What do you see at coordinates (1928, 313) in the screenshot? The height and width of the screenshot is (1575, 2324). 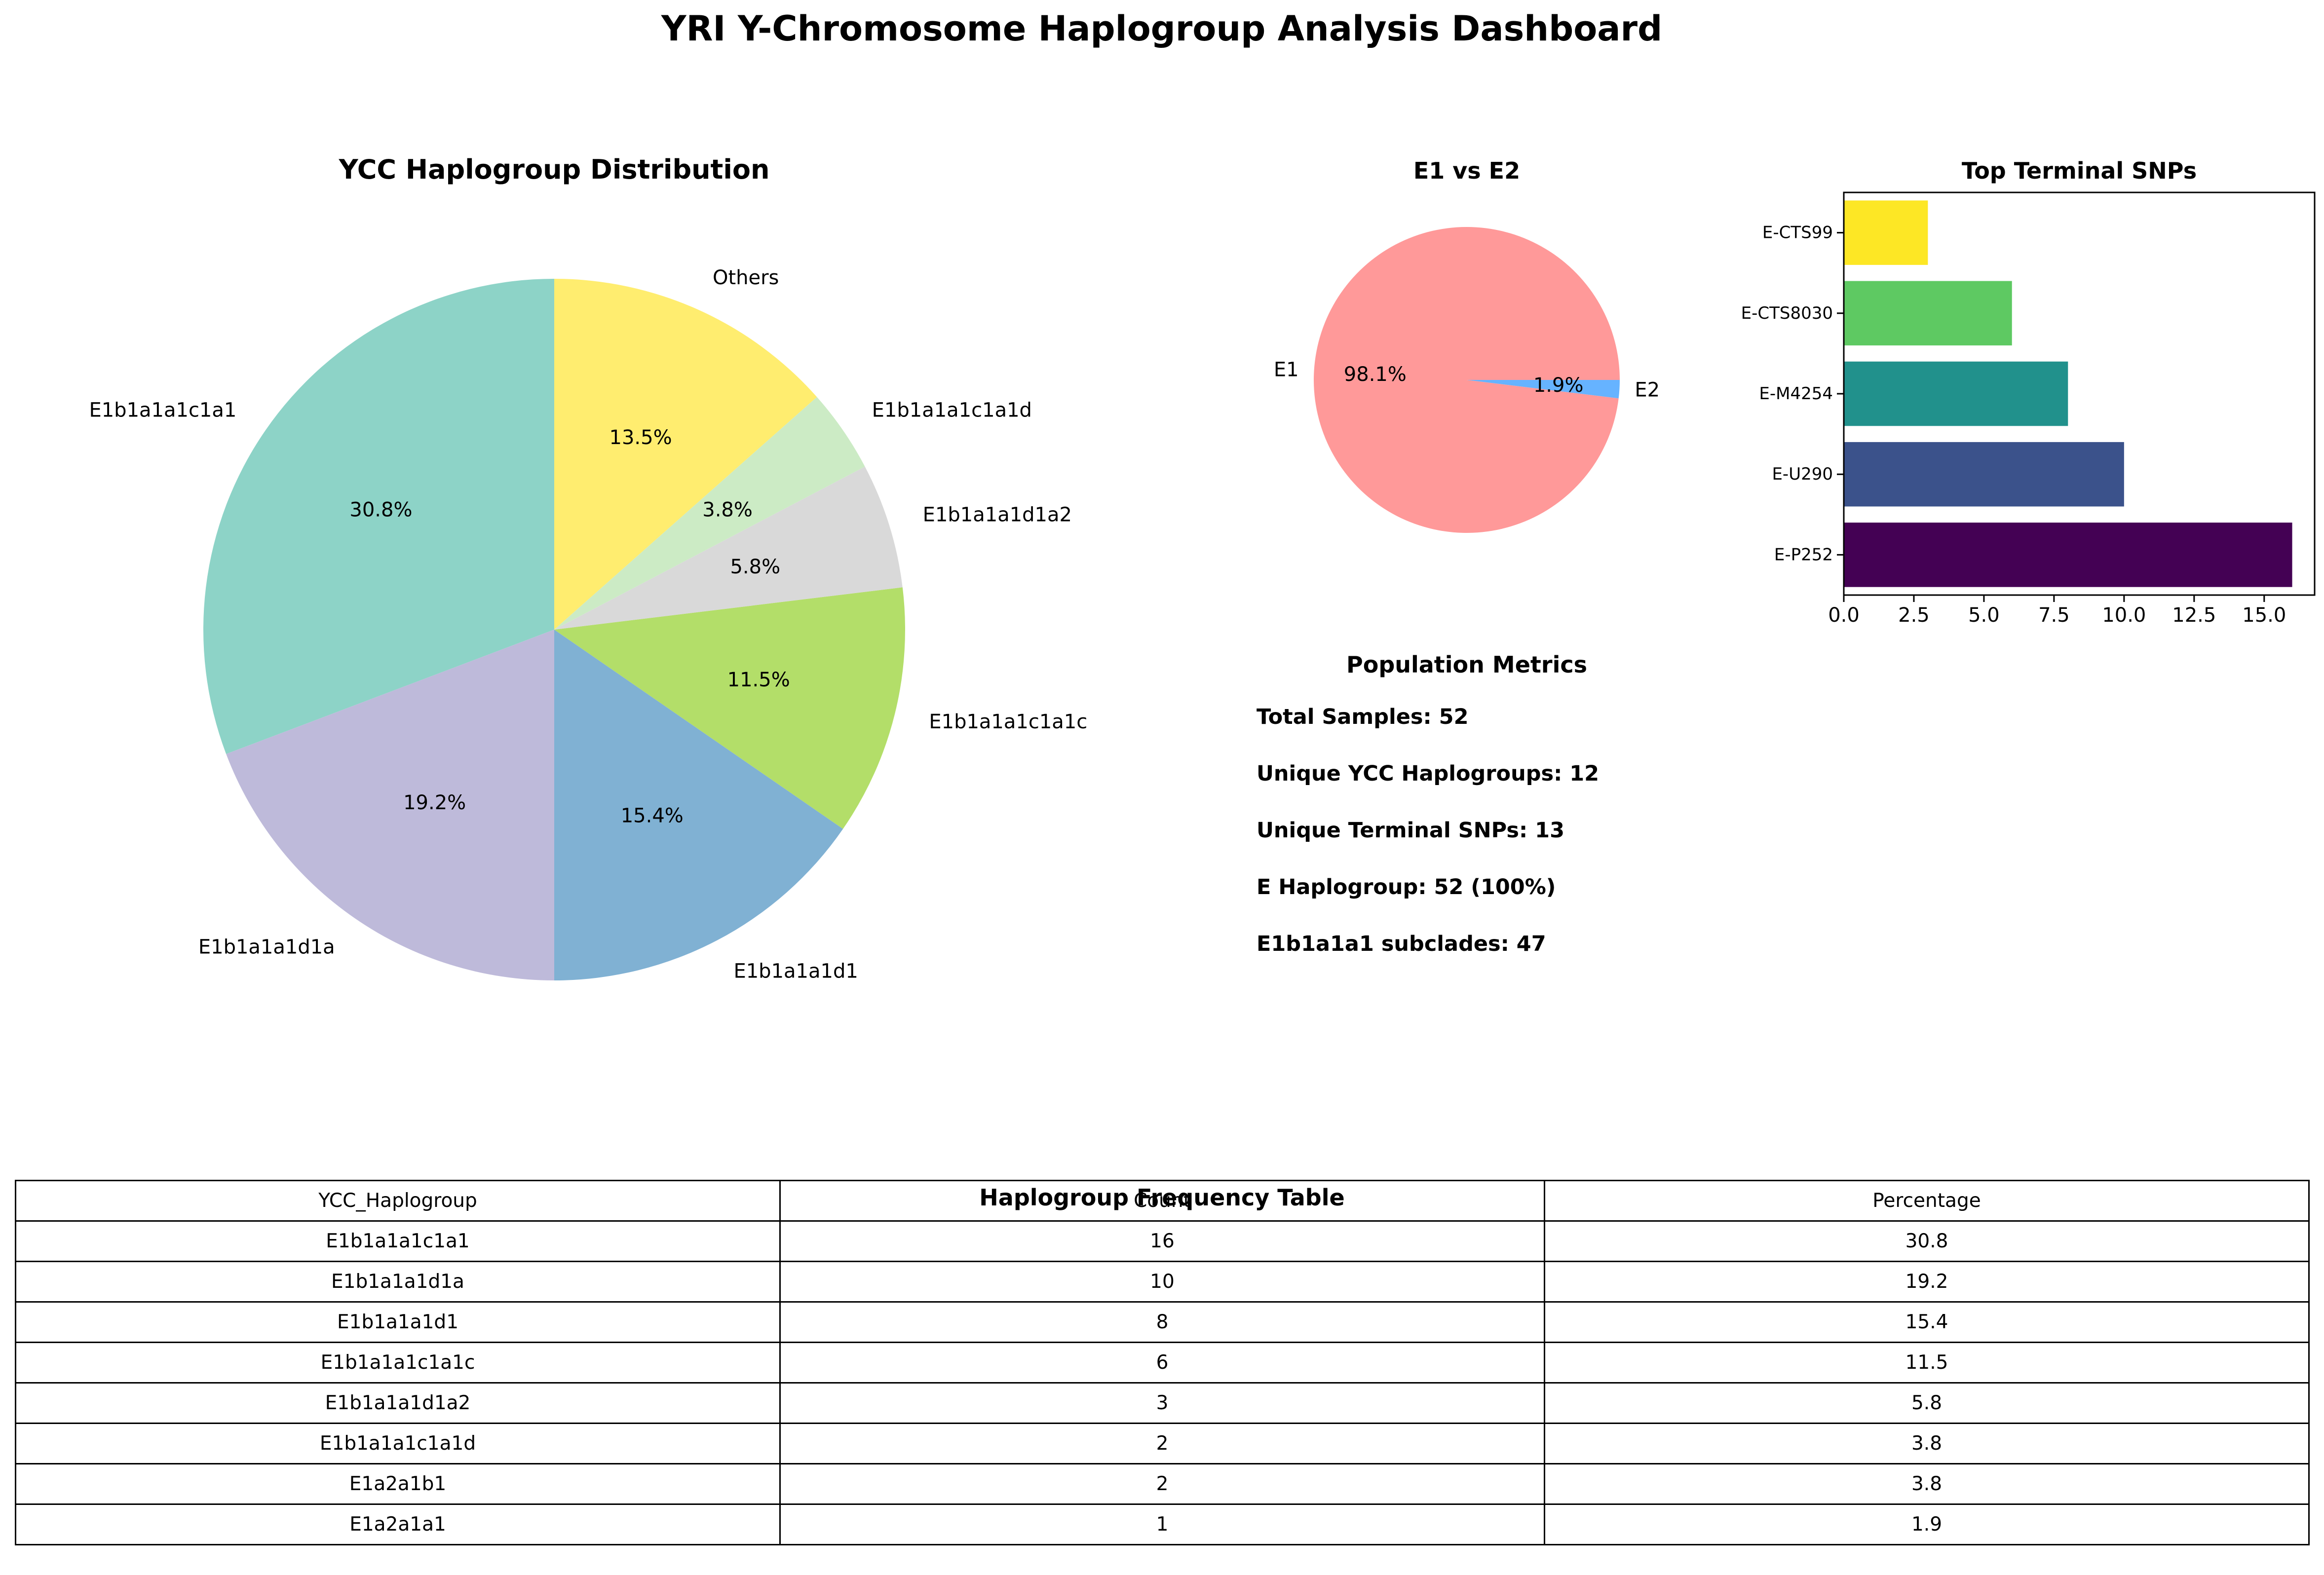 I see `bar-e-cts8030` at bounding box center [1928, 313].